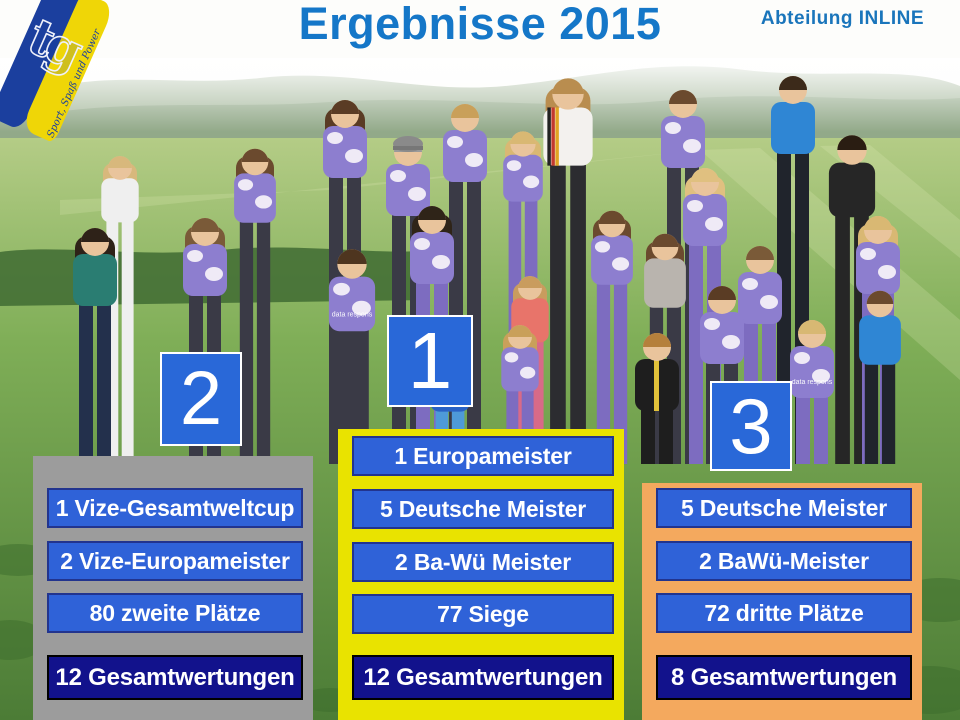 The height and width of the screenshot is (720, 960). Describe the element at coordinates (842, 18) in the screenshot. I see `department-label: Abteilung INLINE` at that location.